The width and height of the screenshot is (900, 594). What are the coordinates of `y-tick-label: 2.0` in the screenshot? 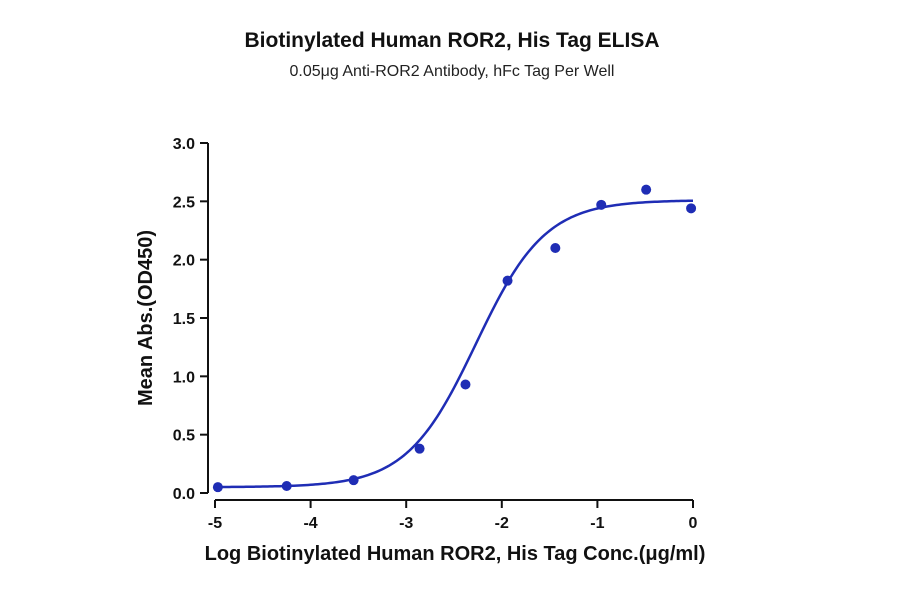 It's located at (184, 261).